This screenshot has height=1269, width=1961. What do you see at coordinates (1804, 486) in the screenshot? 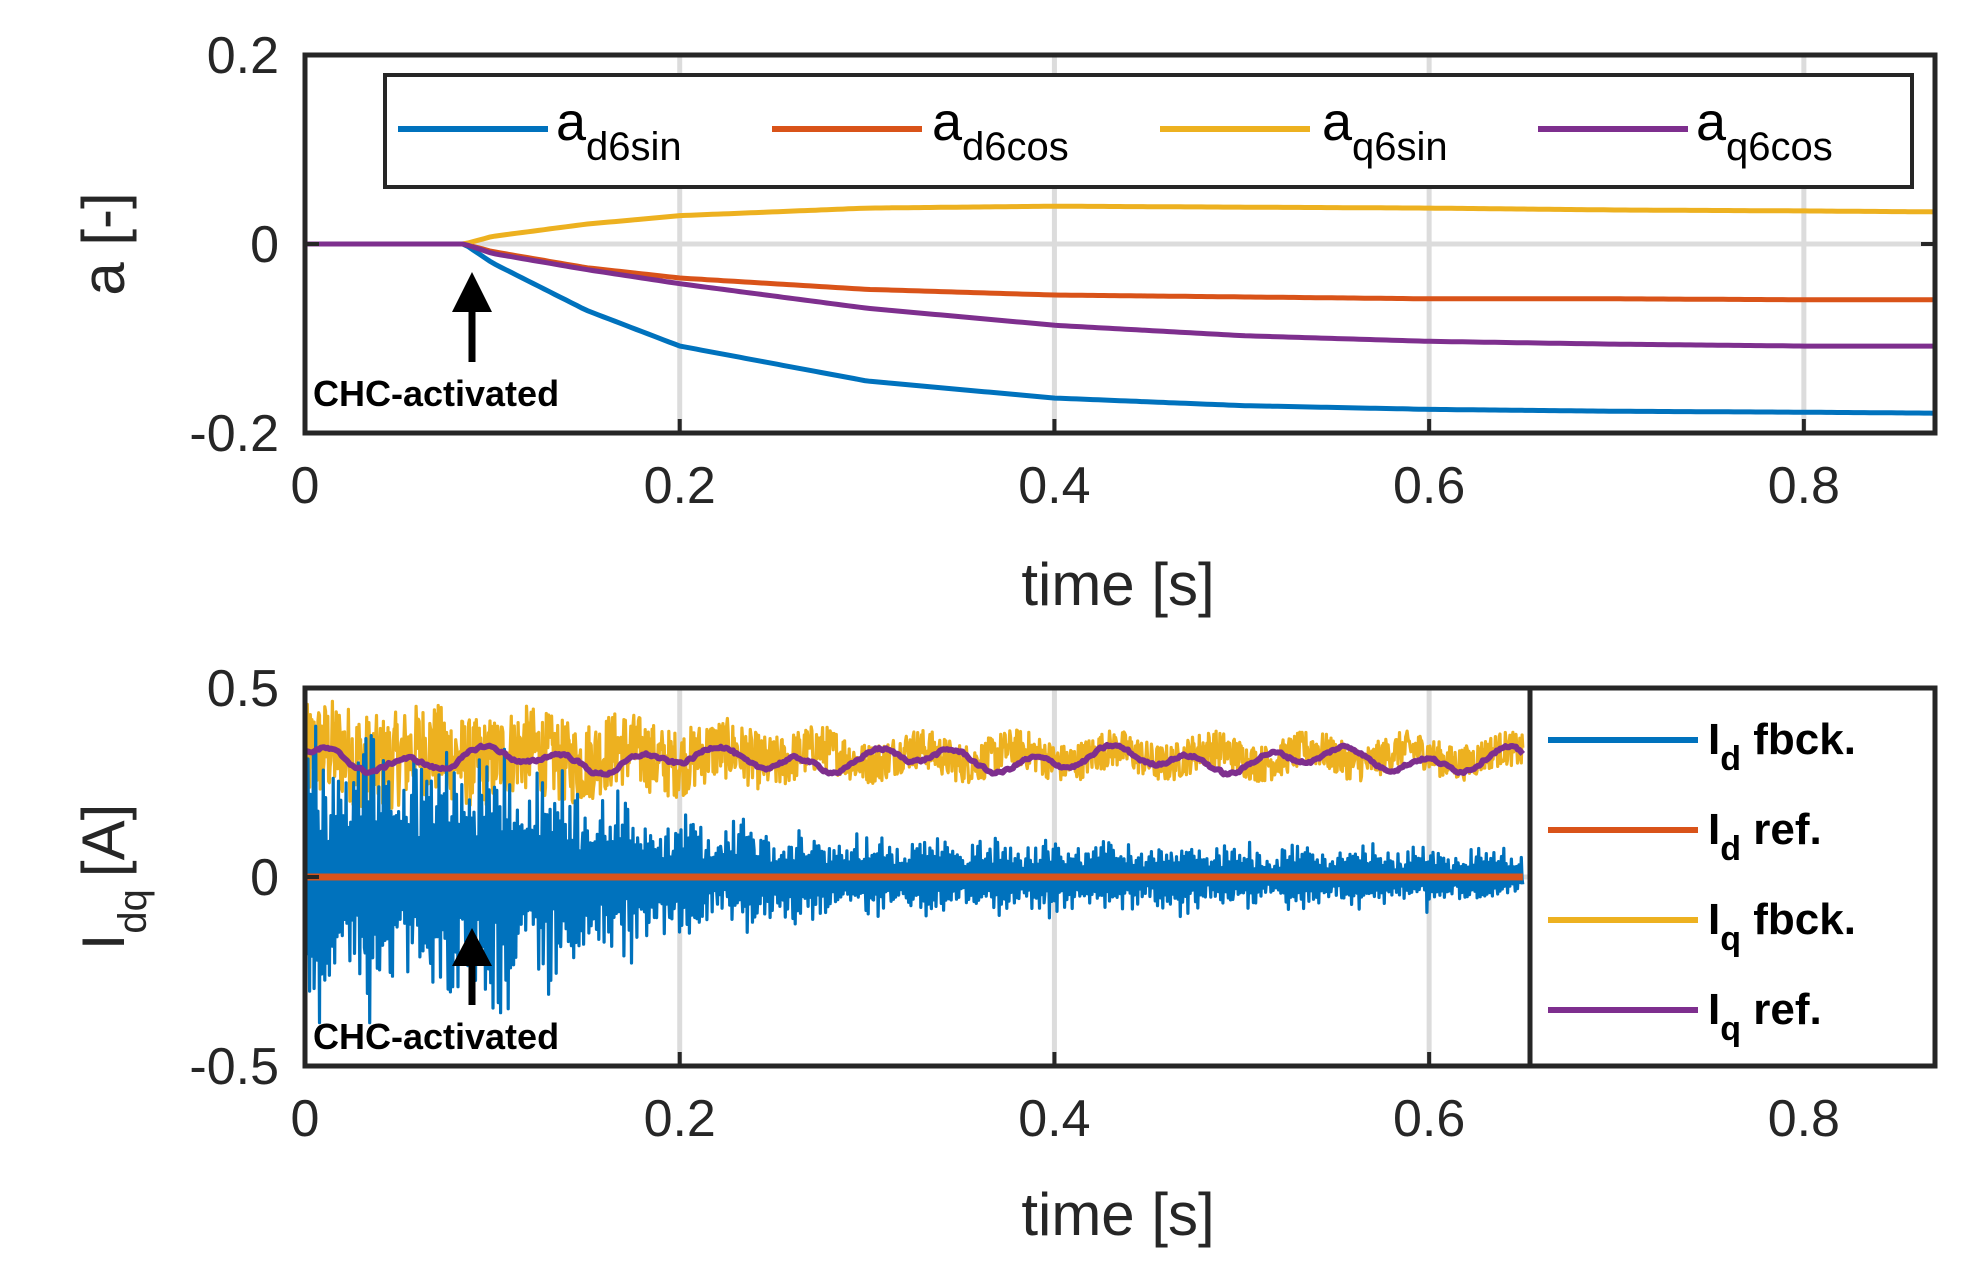
I see `top-x-tick-label-4: 0.8` at bounding box center [1804, 486].